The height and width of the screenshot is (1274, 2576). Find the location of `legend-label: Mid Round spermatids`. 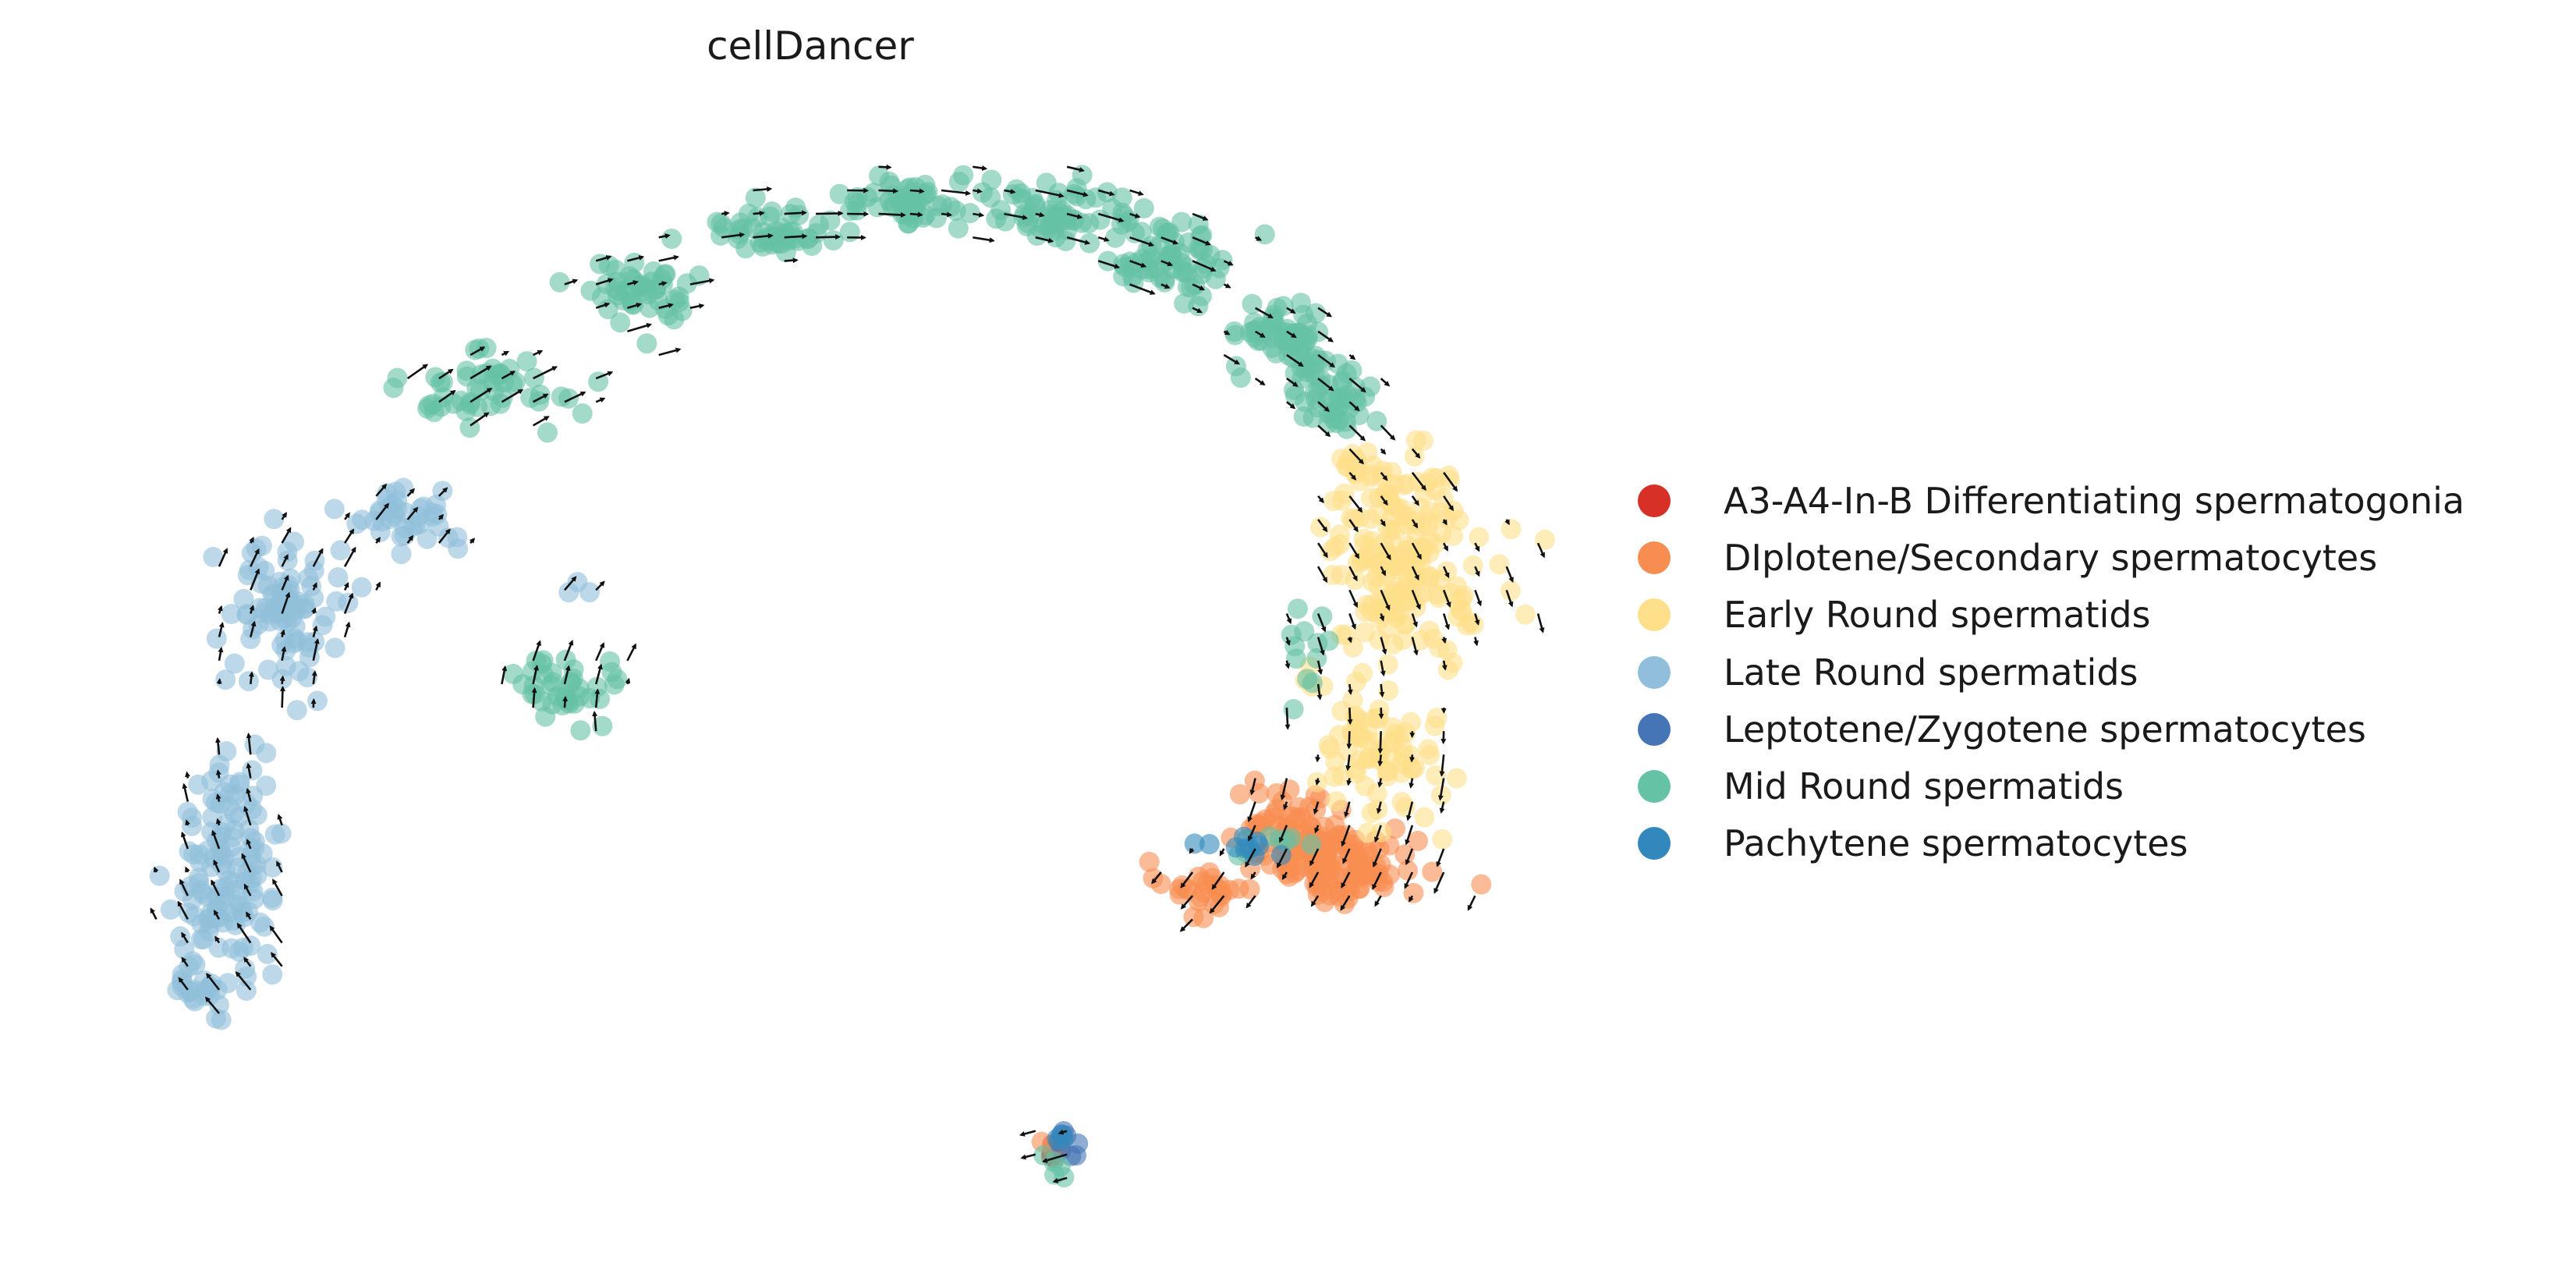

legend-label: Mid Round spermatids is located at coordinates (1924, 786).